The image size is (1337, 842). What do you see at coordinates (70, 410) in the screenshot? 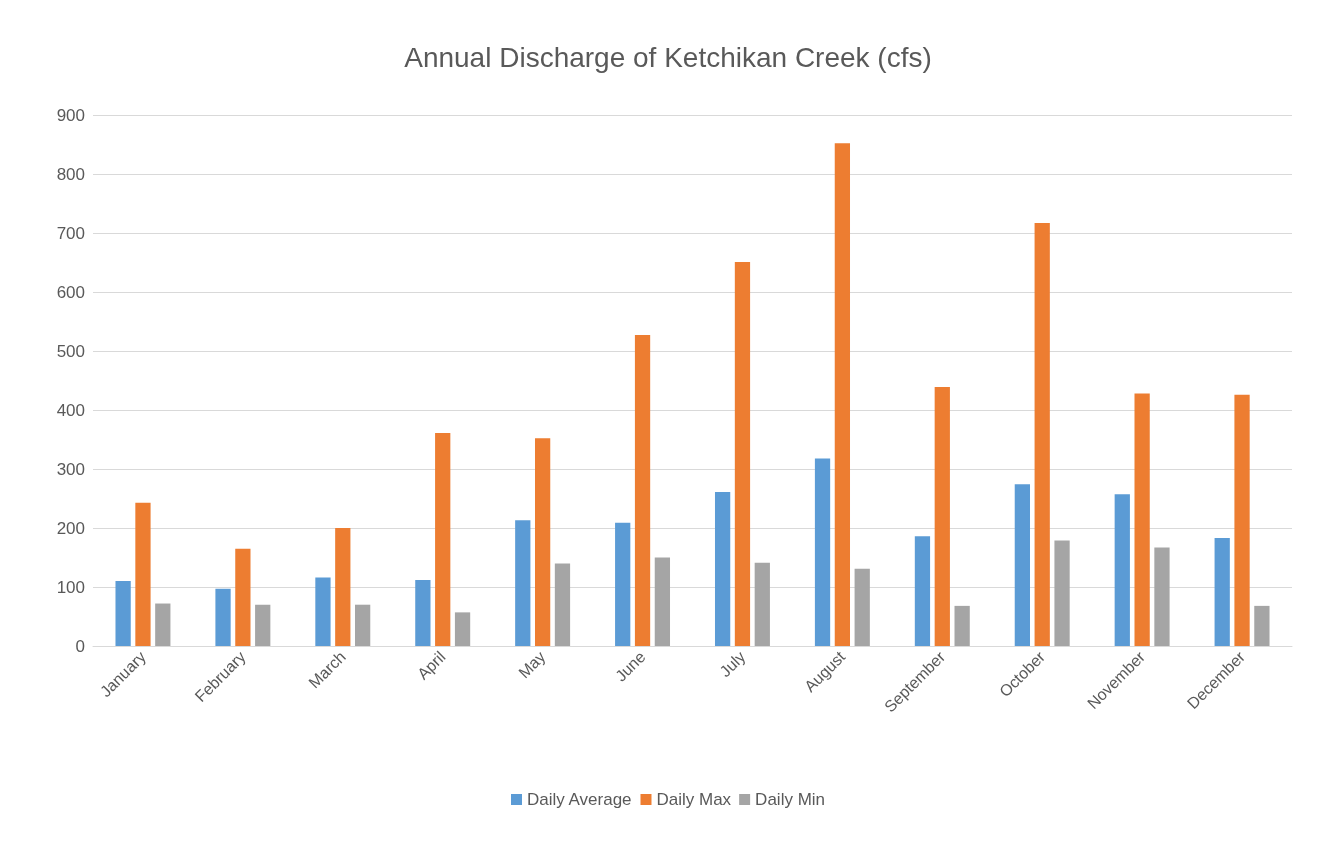
I see `y-tick-label: 400` at bounding box center [70, 410].